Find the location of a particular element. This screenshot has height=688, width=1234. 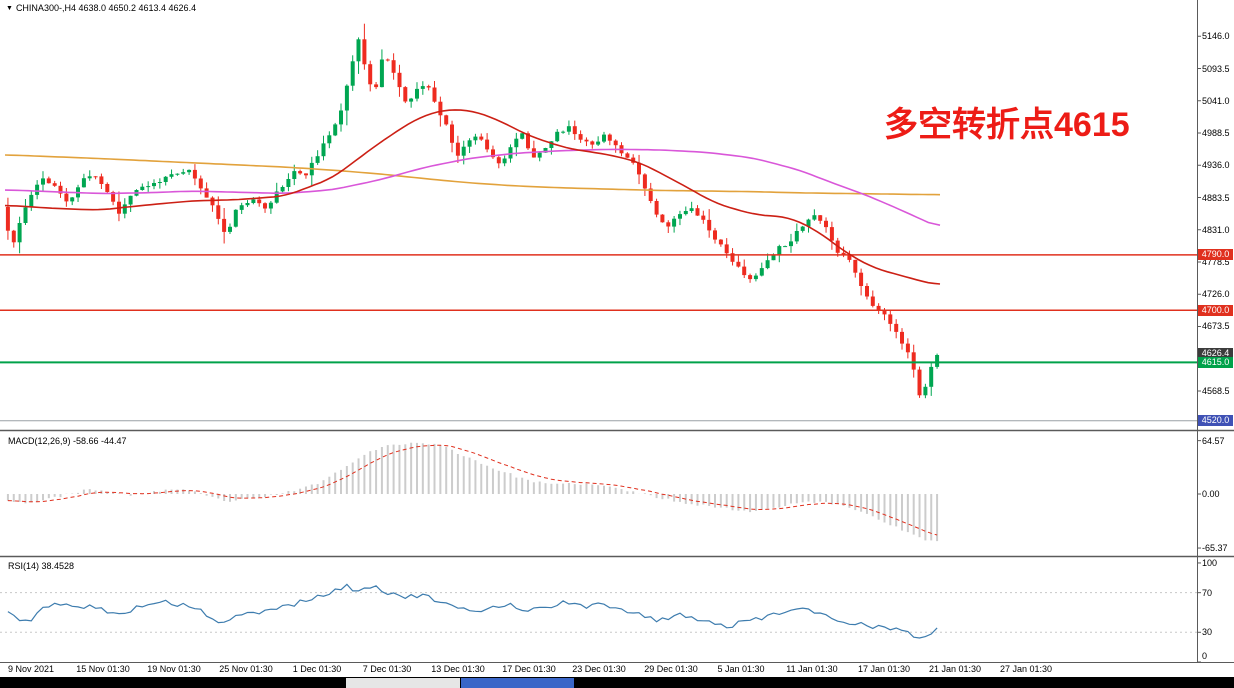

taskbar-segment is located at coordinates (403, 683).